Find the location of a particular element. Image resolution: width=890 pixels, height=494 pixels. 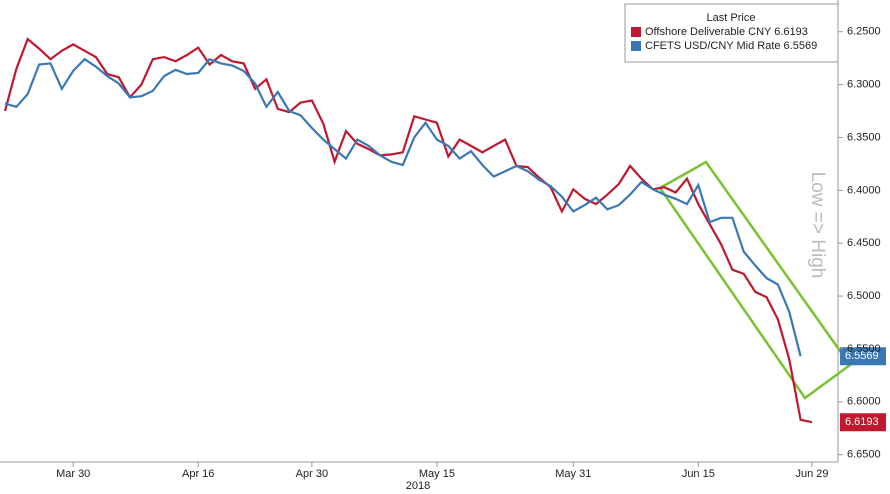

x-tick-label: Apr 16 is located at coordinates (198, 474).